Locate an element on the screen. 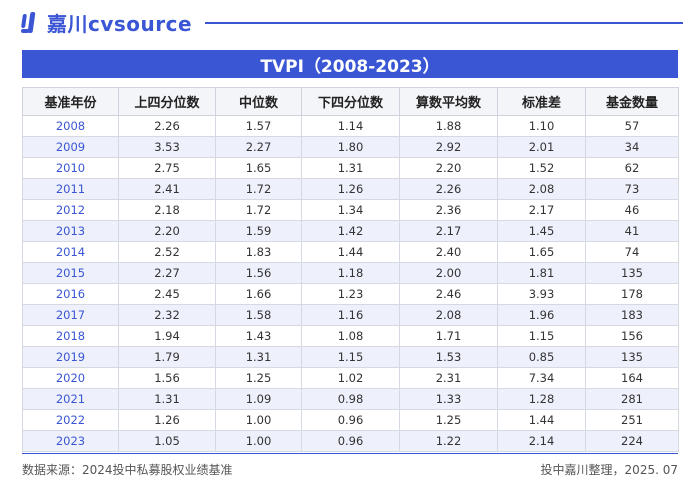  value-cell: 1.10 is located at coordinates (541, 126).